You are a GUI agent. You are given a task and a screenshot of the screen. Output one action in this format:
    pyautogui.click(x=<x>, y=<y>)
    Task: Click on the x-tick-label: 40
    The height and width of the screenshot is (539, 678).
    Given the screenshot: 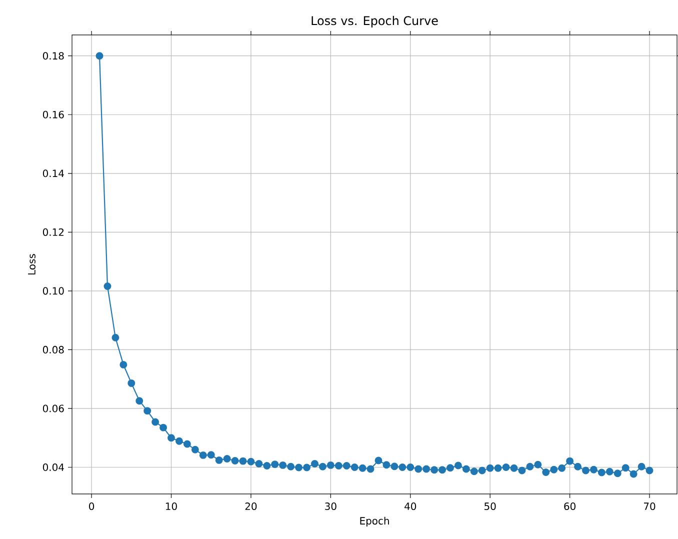 What is the action you would take?
    pyautogui.click(x=410, y=506)
    